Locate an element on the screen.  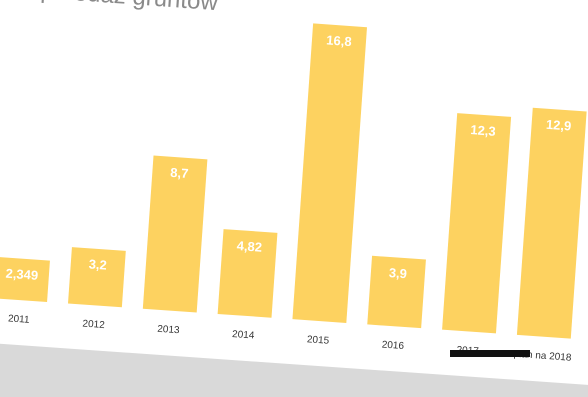
dark-edge is located at coordinates (490, 353).